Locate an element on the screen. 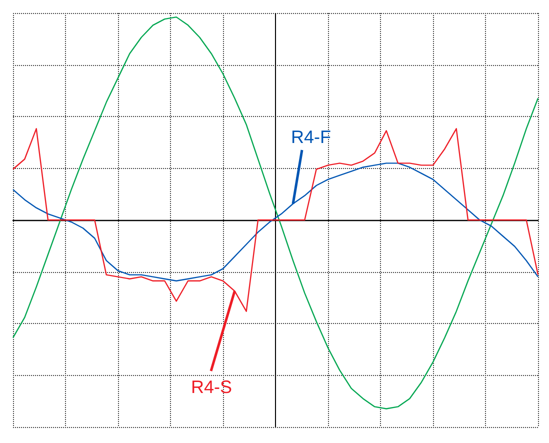 Image resolution: width=549 pixels, height=443 pixels. text: R4-S is located at coordinates (211, 387).